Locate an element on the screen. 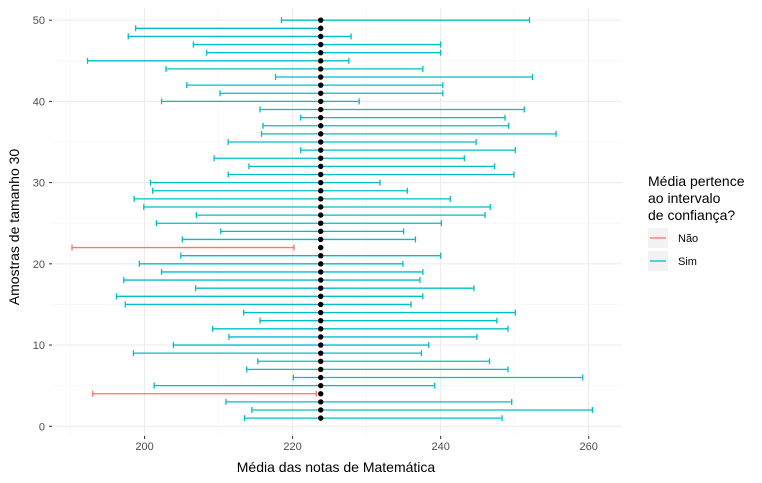  y-tick-label: 40 is located at coordinates (39, 102).